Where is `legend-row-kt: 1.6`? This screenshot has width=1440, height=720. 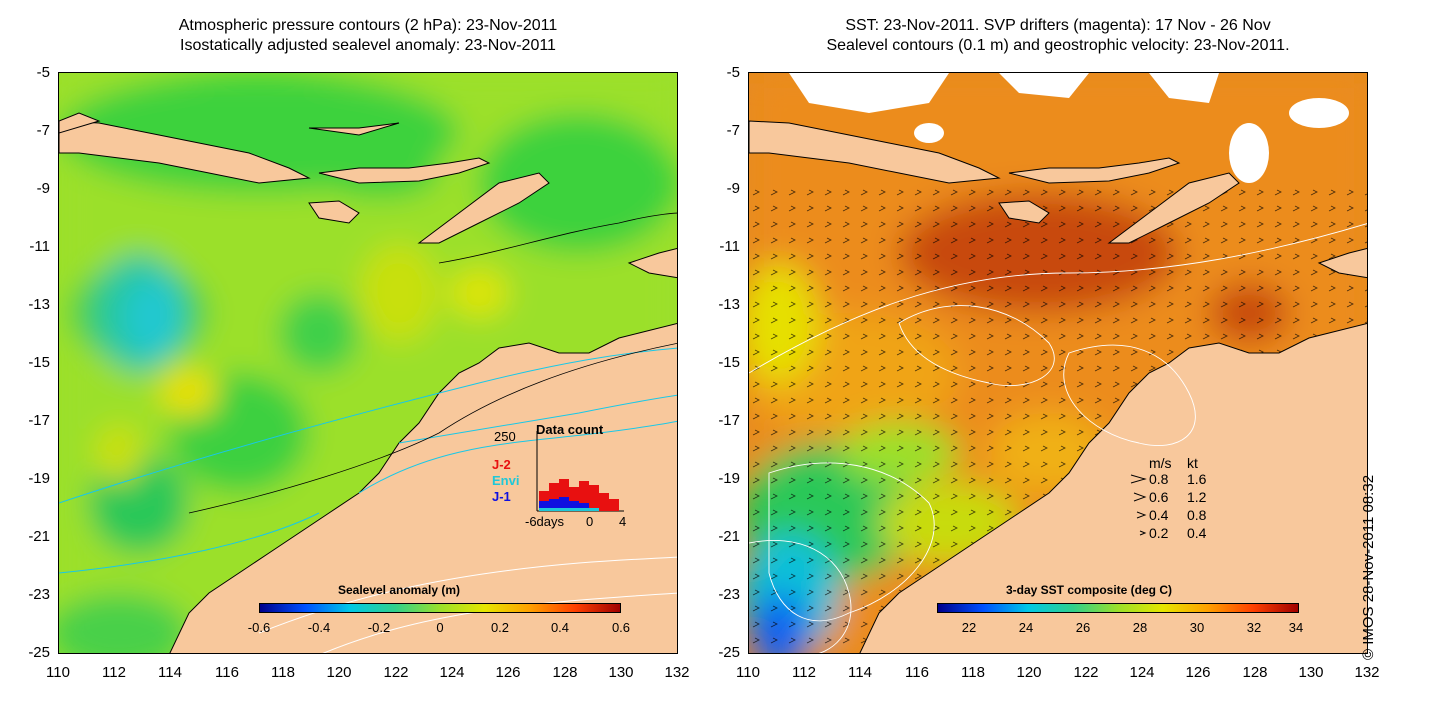
legend-row-kt: 1.6 is located at coordinates (1197, 479).